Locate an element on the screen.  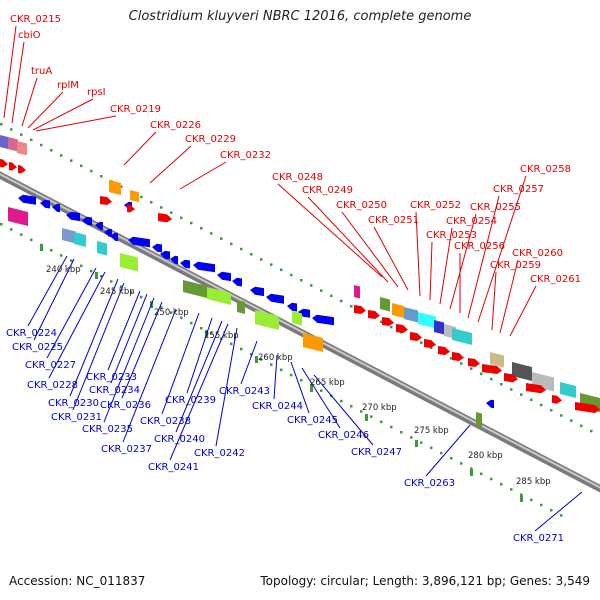
scale-label: 270 kbp is located at coordinates (379, 408).